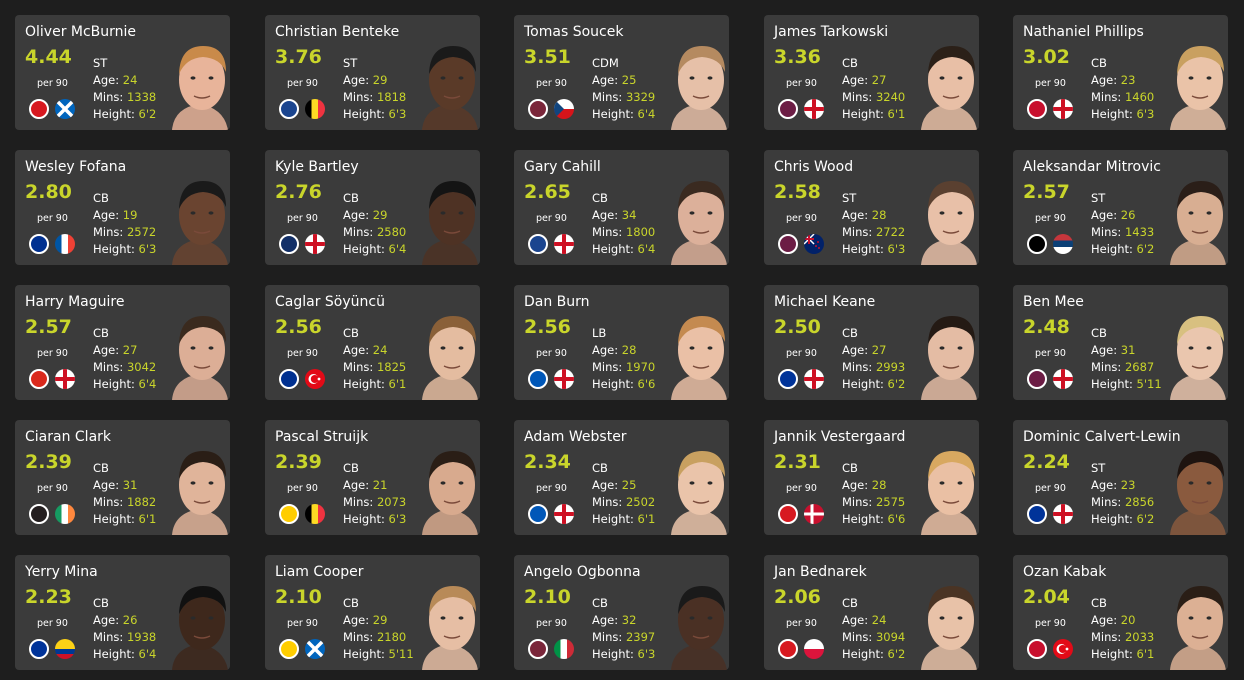 The width and height of the screenshot is (1244, 680). I want to click on height: Height: 6'1, so click(1123, 654).